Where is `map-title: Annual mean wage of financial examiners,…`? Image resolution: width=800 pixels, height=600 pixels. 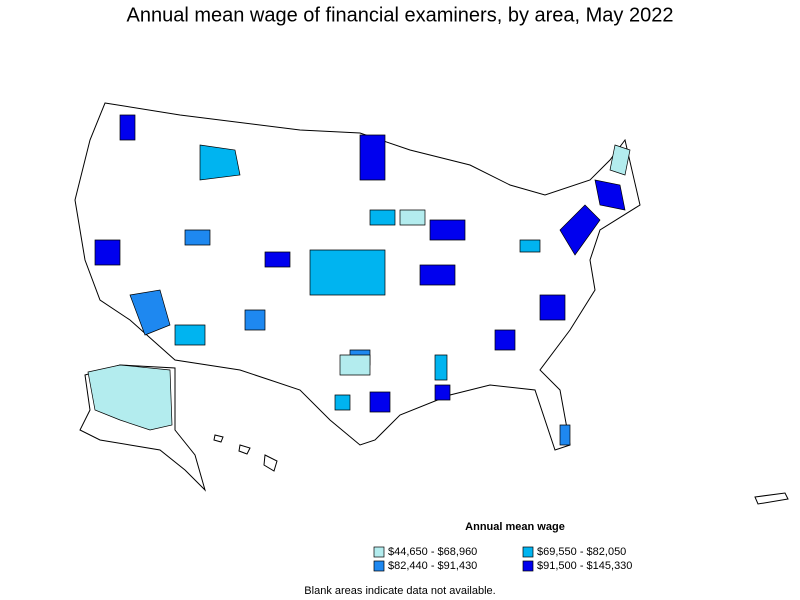 map-title: Annual mean wage of financial examiners,… is located at coordinates (400, 15).